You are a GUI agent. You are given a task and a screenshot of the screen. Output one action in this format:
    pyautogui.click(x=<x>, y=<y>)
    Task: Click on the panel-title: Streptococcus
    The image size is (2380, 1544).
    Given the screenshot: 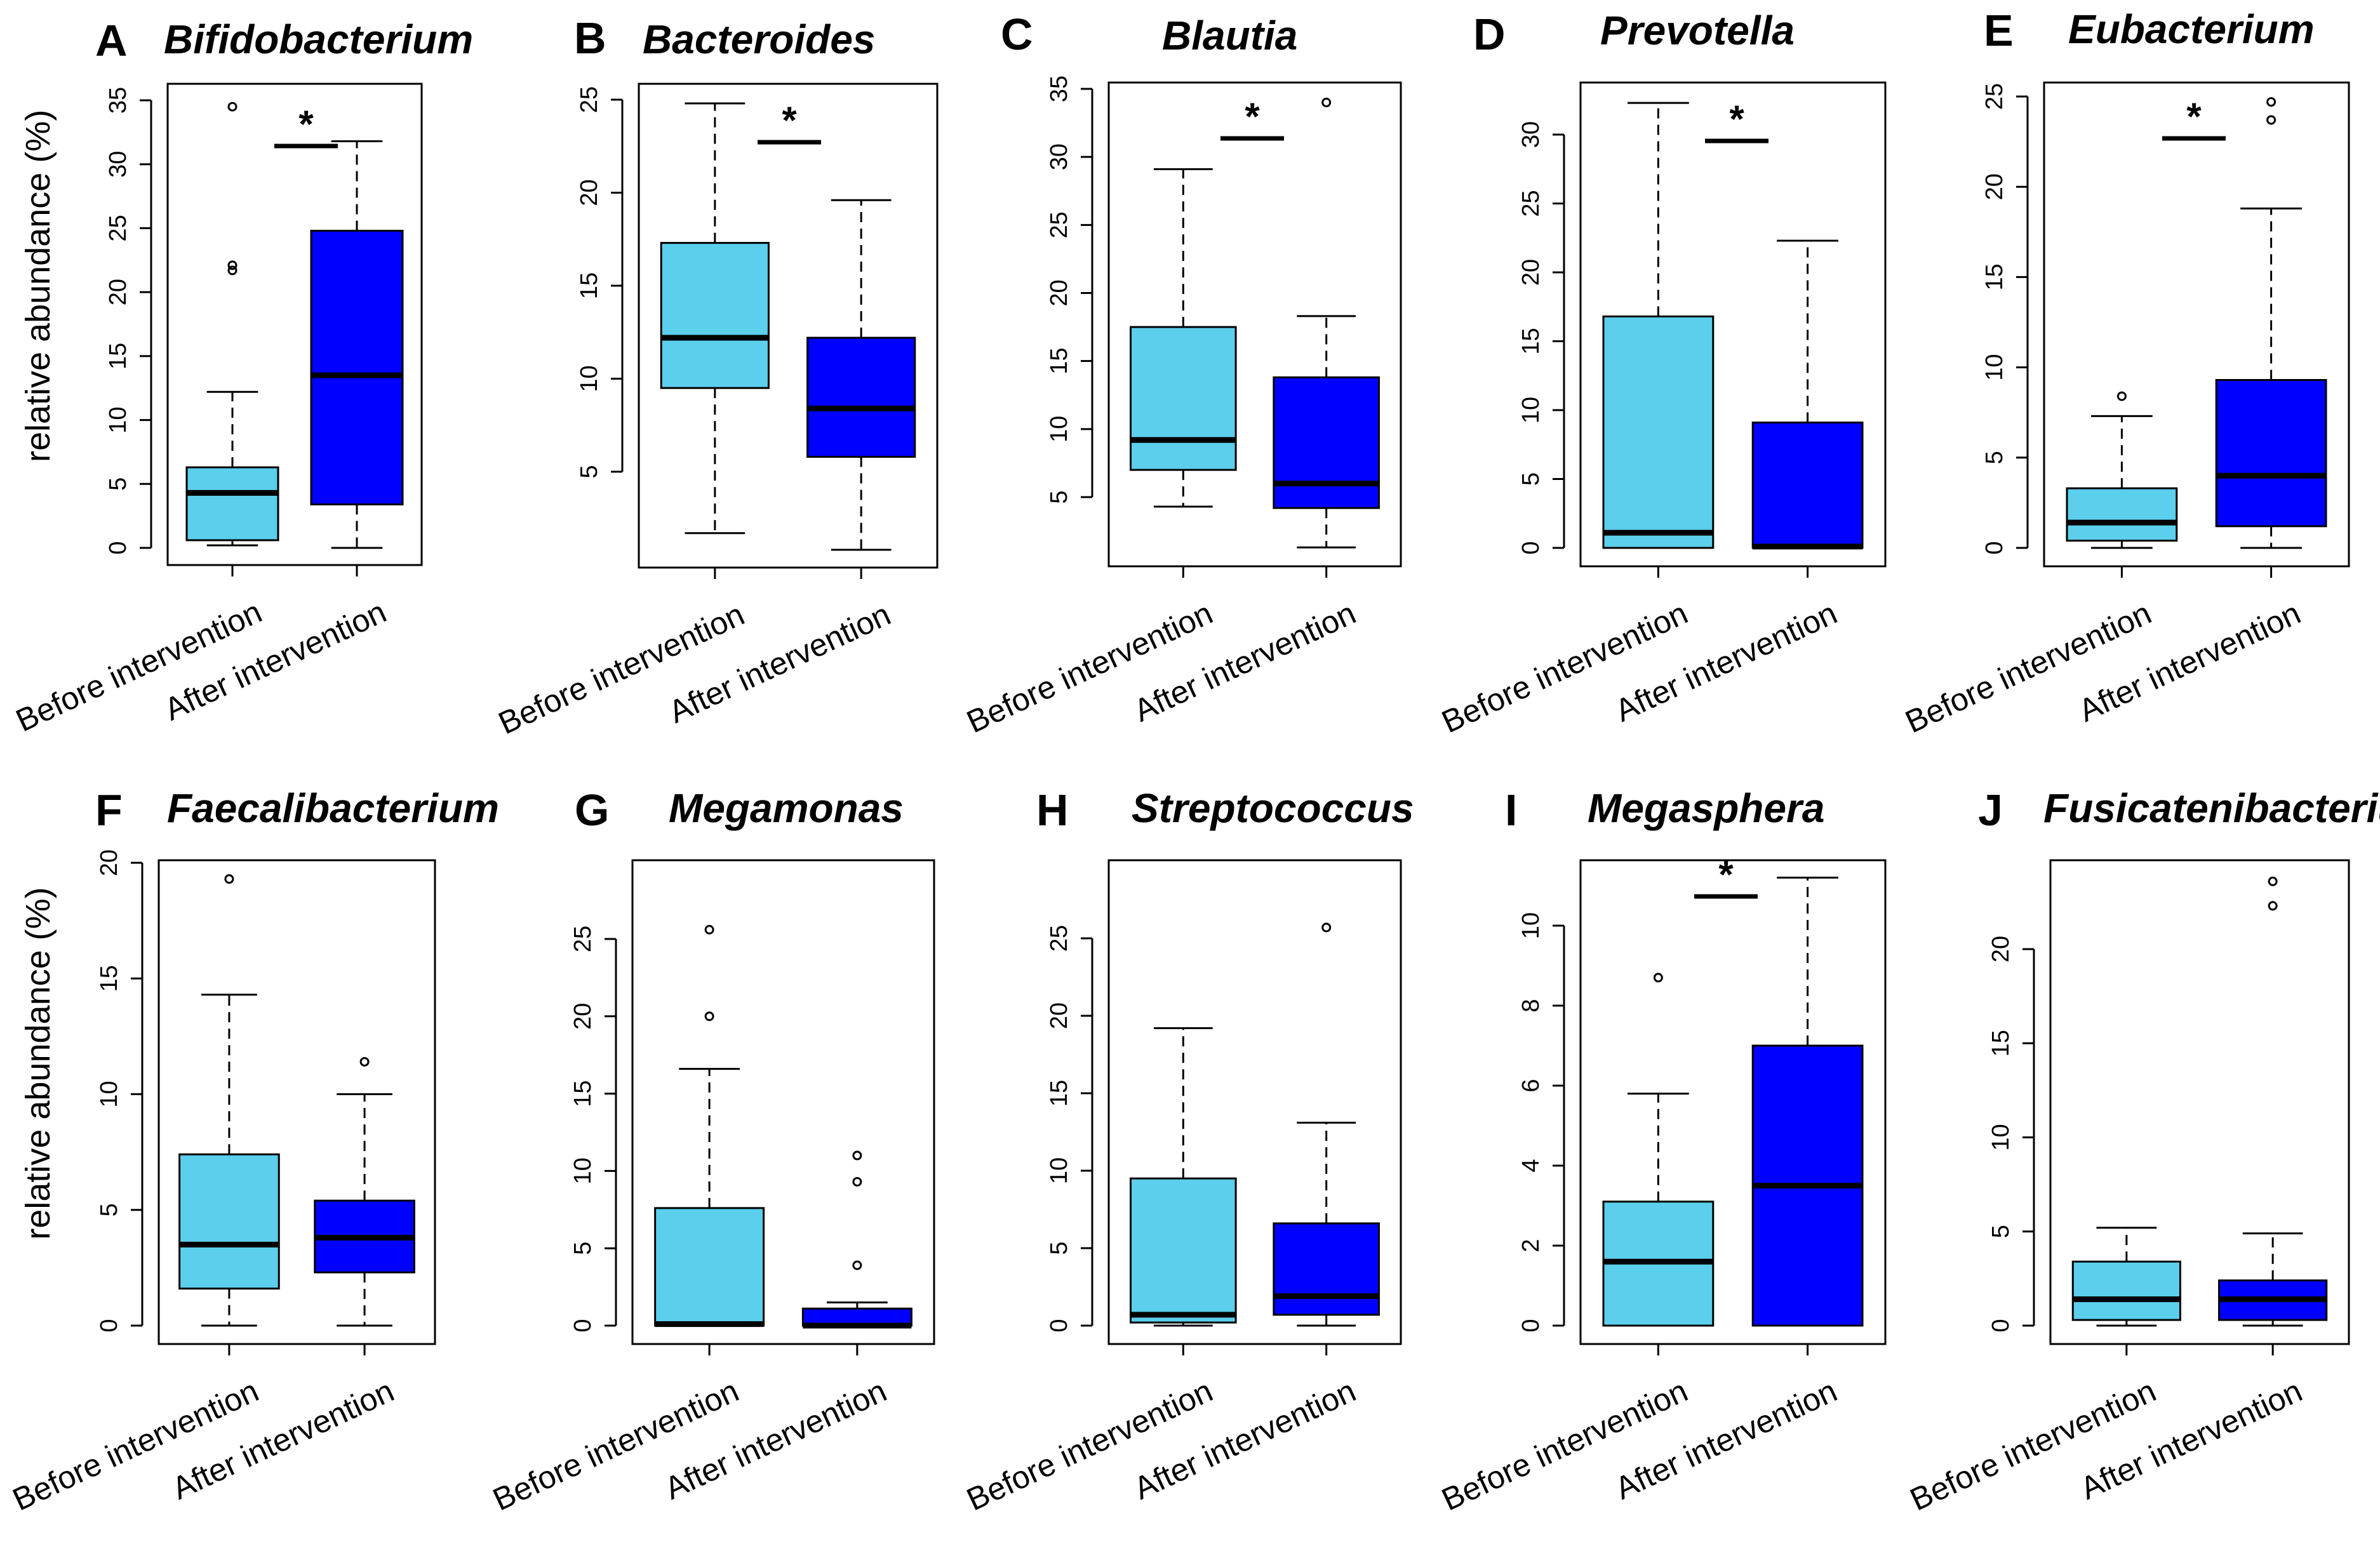 What is the action you would take?
    pyautogui.click(x=1273, y=808)
    